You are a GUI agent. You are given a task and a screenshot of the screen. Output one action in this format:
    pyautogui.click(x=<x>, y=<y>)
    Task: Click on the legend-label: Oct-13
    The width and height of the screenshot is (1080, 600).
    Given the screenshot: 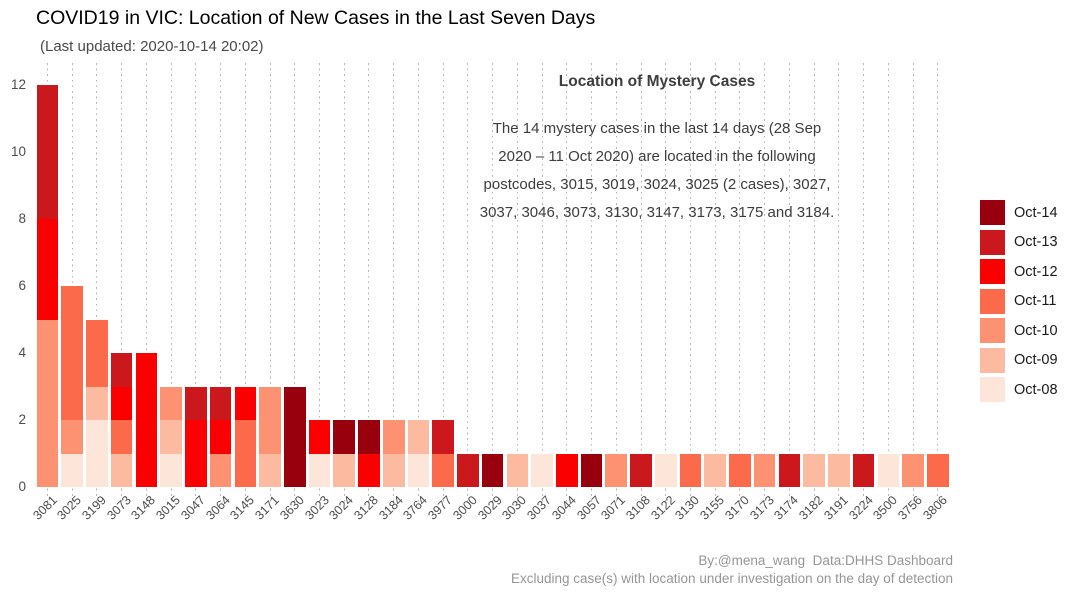 What is the action you would take?
    pyautogui.click(x=1036, y=242)
    